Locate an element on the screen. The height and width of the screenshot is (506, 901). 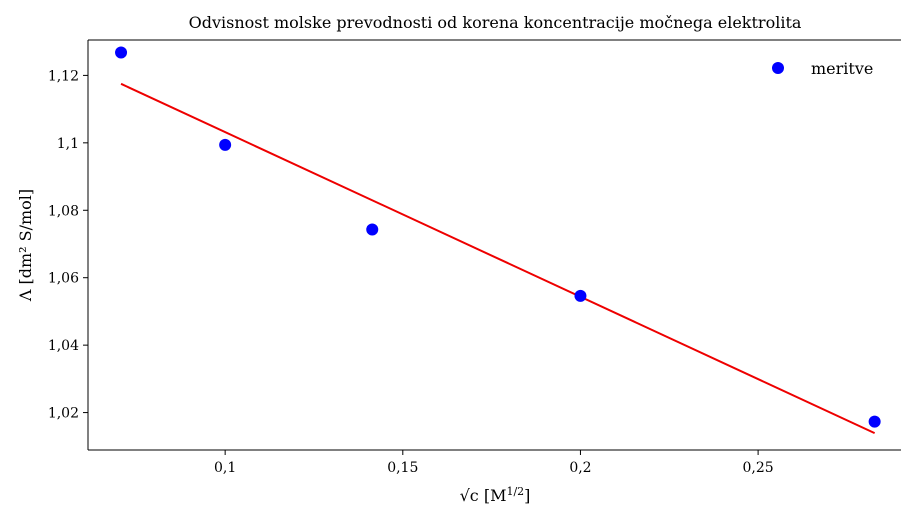
y-tick-label: 1,08 is located at coordinates (63, 211).